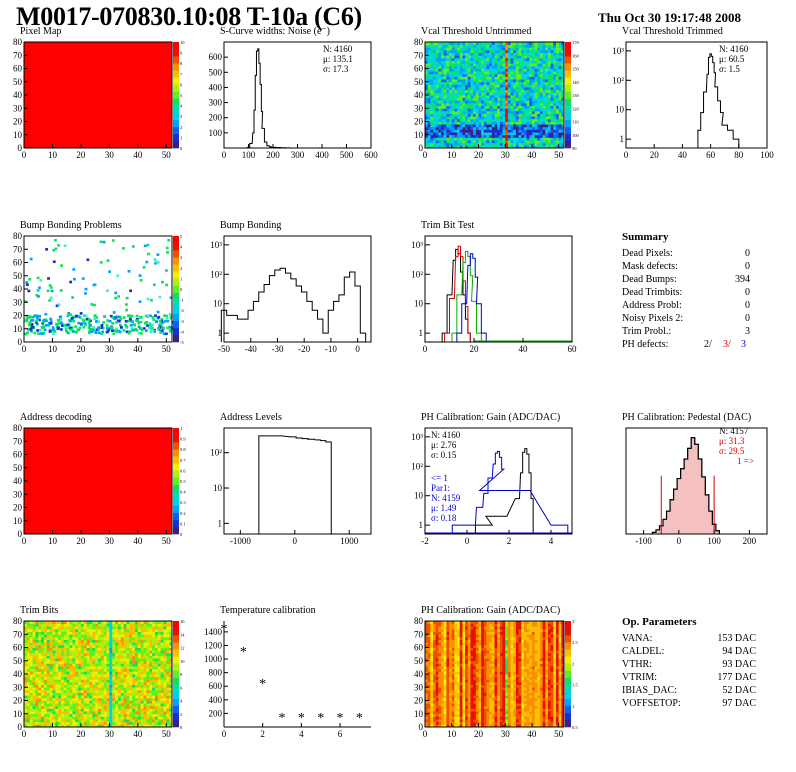 The width and height of the screenshot is (796, 772). Describe the element at coordinates (652, 305) in the screenshot. I see `row-label: Address Probl:` at that location.